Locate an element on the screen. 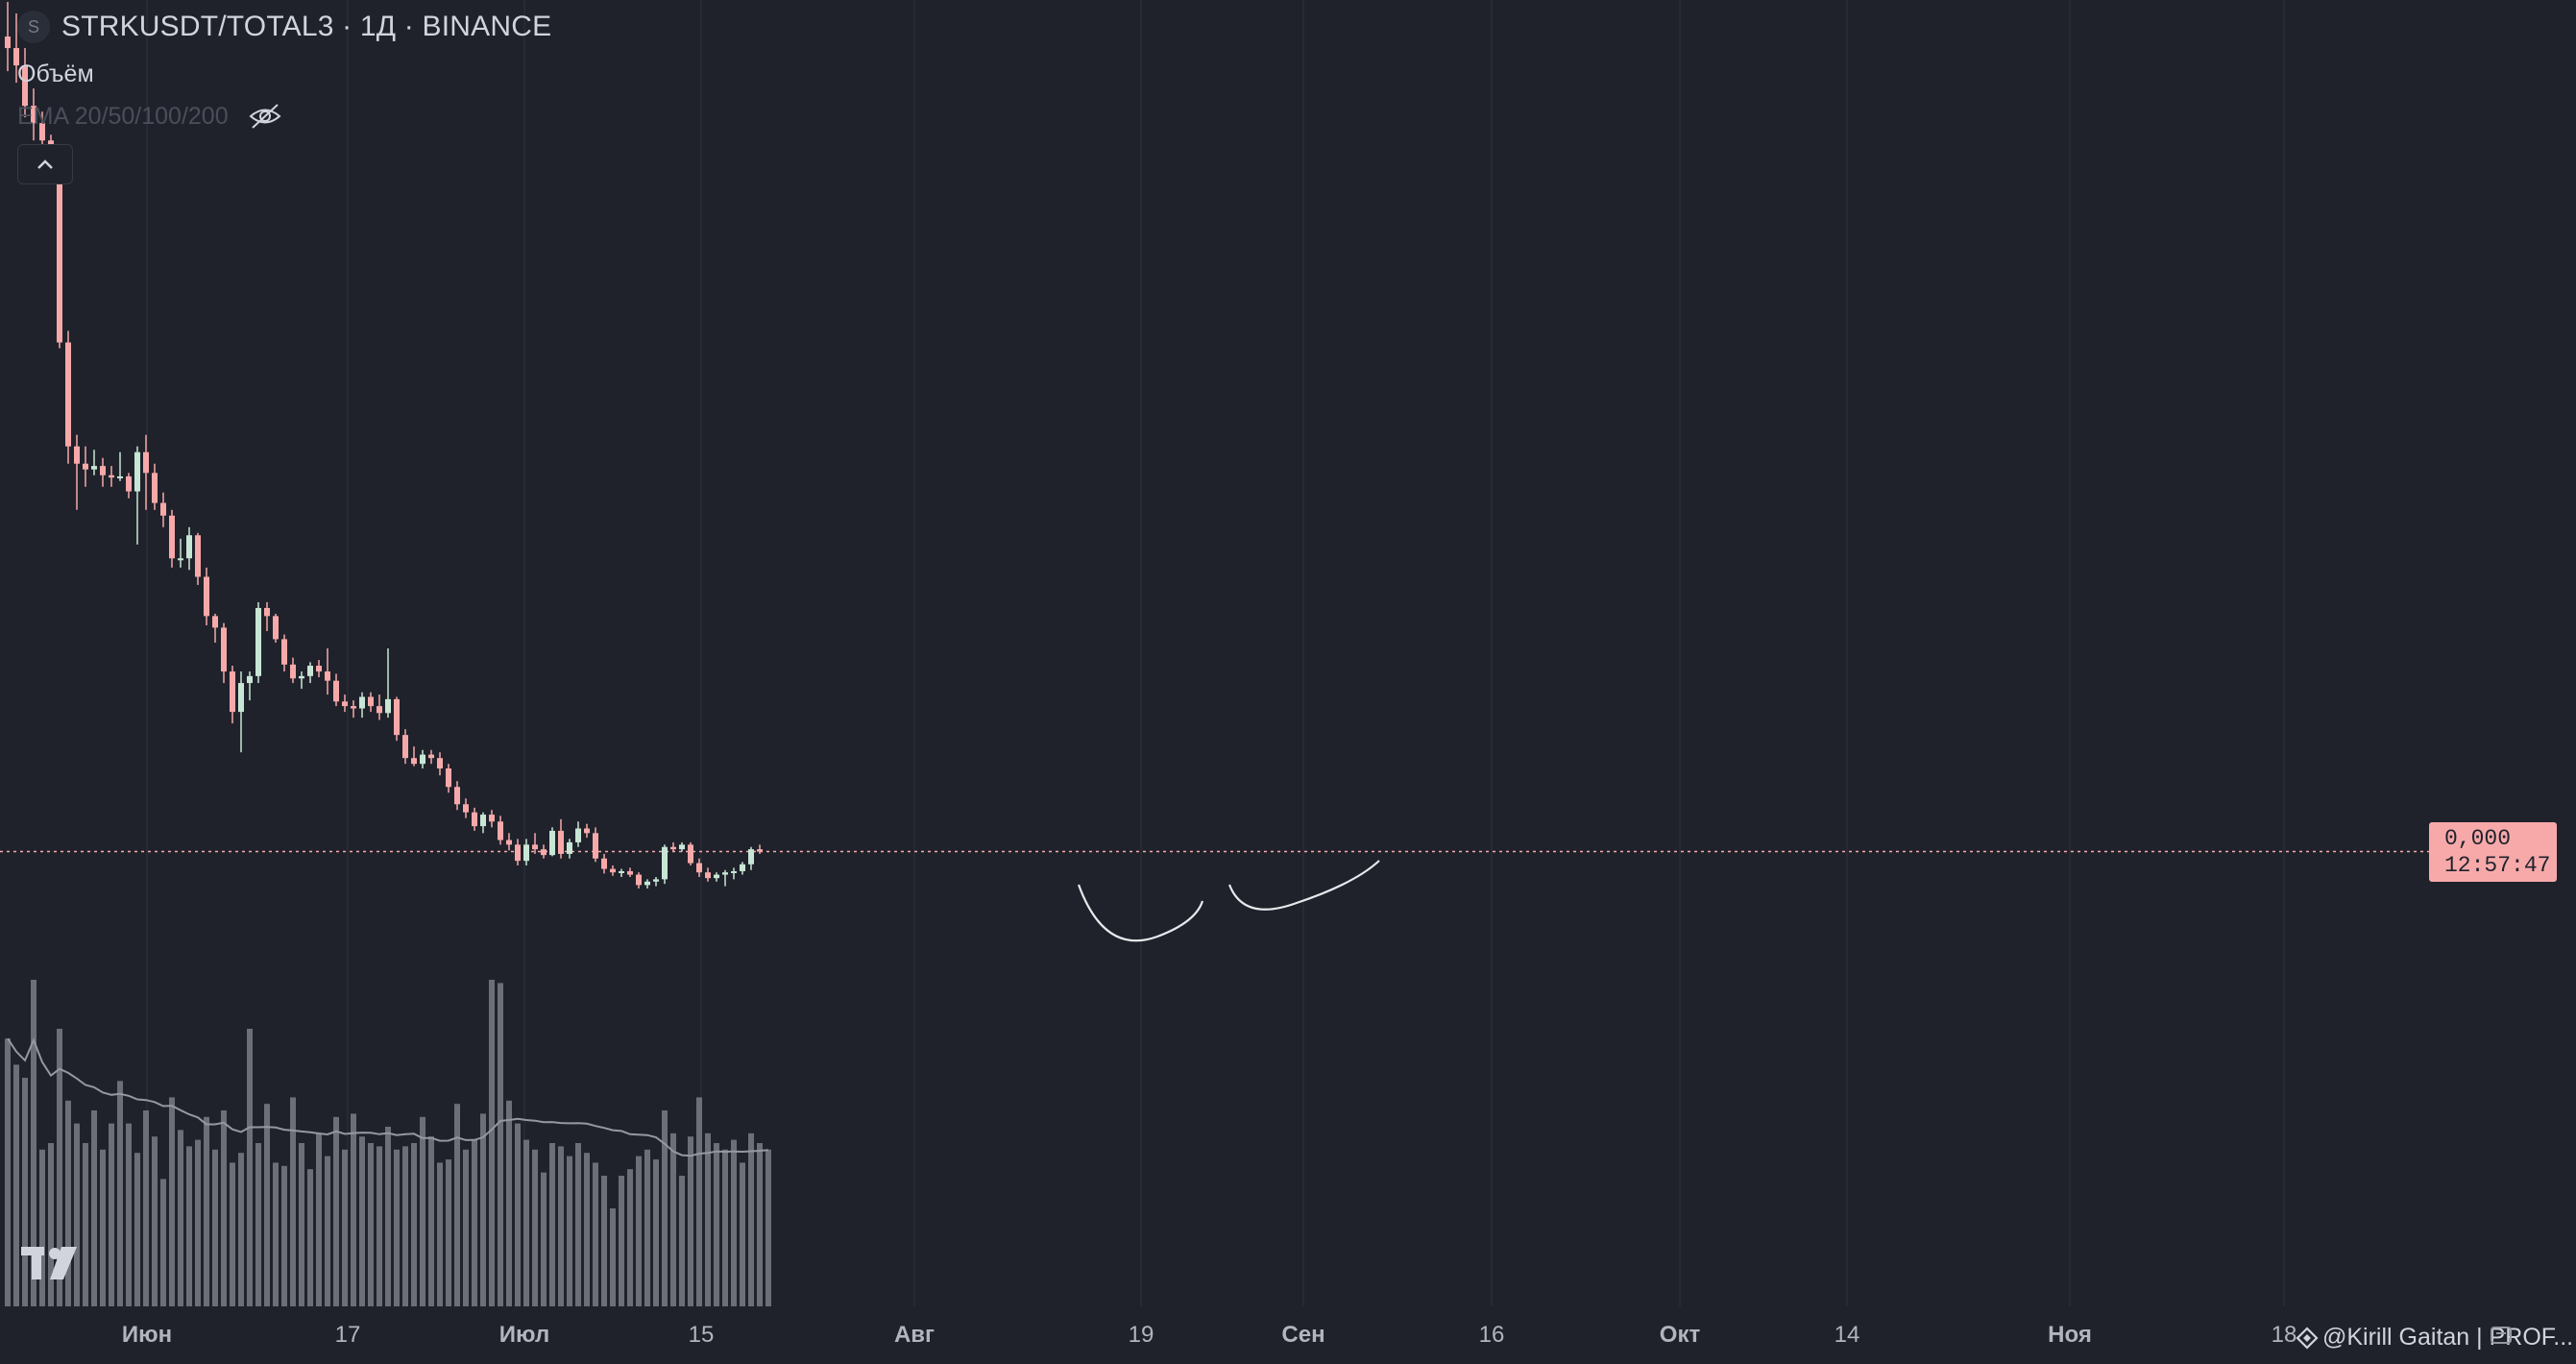 This screenshot has width=2576, height=1364. bar-countdown: 12:57:47 is located at coordinates (2497, 865).